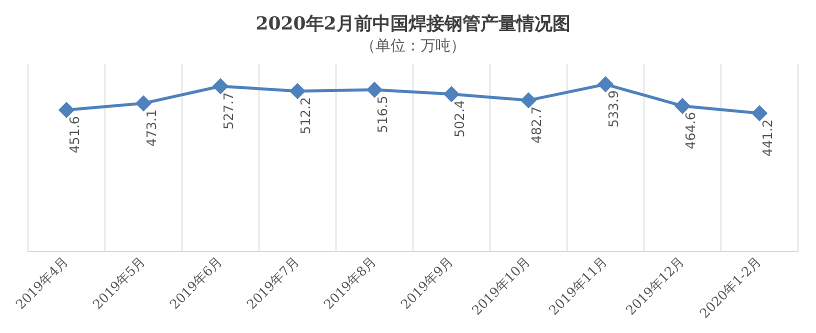 The image size is (816, 333). Describe the element at coordinates (229, 111) in the screenshot. I see `data-label: 527.7` at that location.